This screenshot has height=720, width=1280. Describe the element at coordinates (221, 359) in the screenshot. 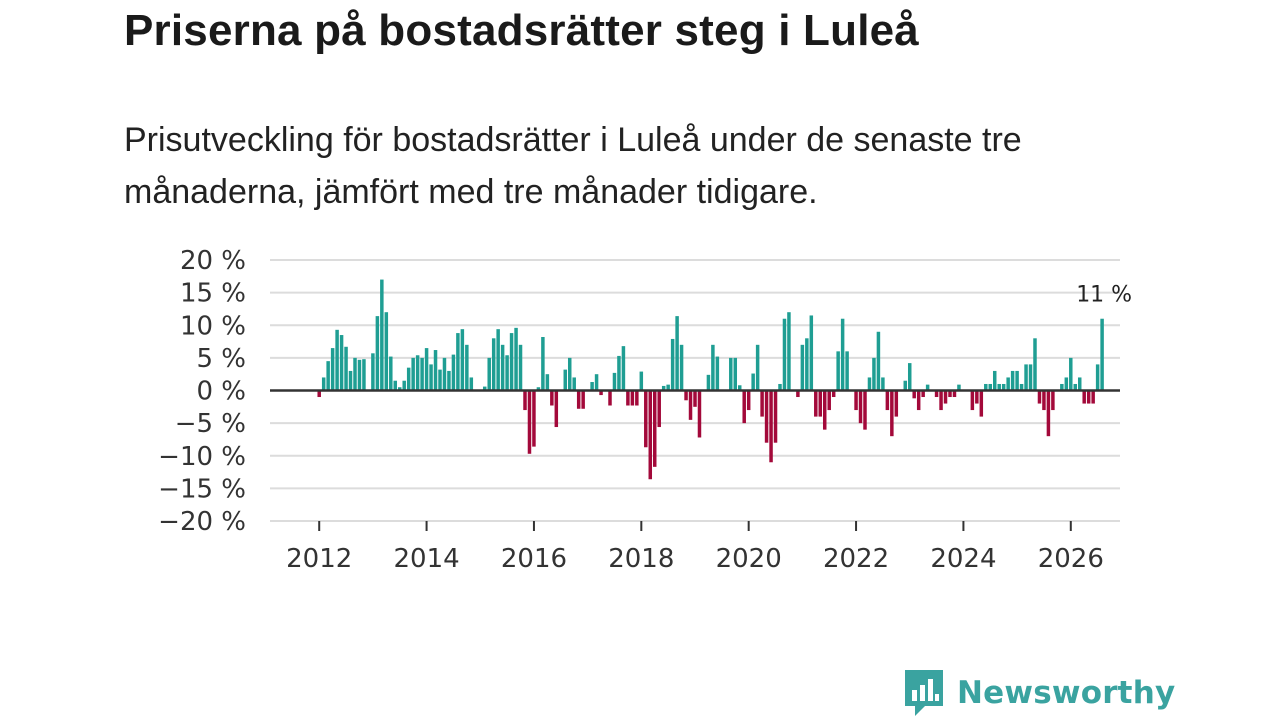

I see `y-tick-label: 5 %` at that location.